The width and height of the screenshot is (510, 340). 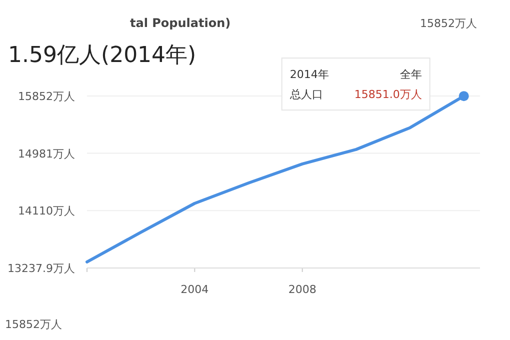 I want to click on x-tick-label: 2008, so click(x=302, y=289).